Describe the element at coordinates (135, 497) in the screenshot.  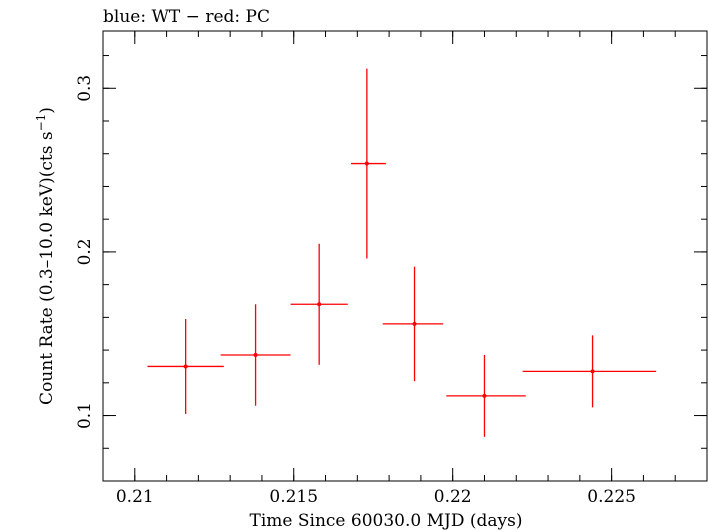
I see `x-tick-label: 0.21` at that location.